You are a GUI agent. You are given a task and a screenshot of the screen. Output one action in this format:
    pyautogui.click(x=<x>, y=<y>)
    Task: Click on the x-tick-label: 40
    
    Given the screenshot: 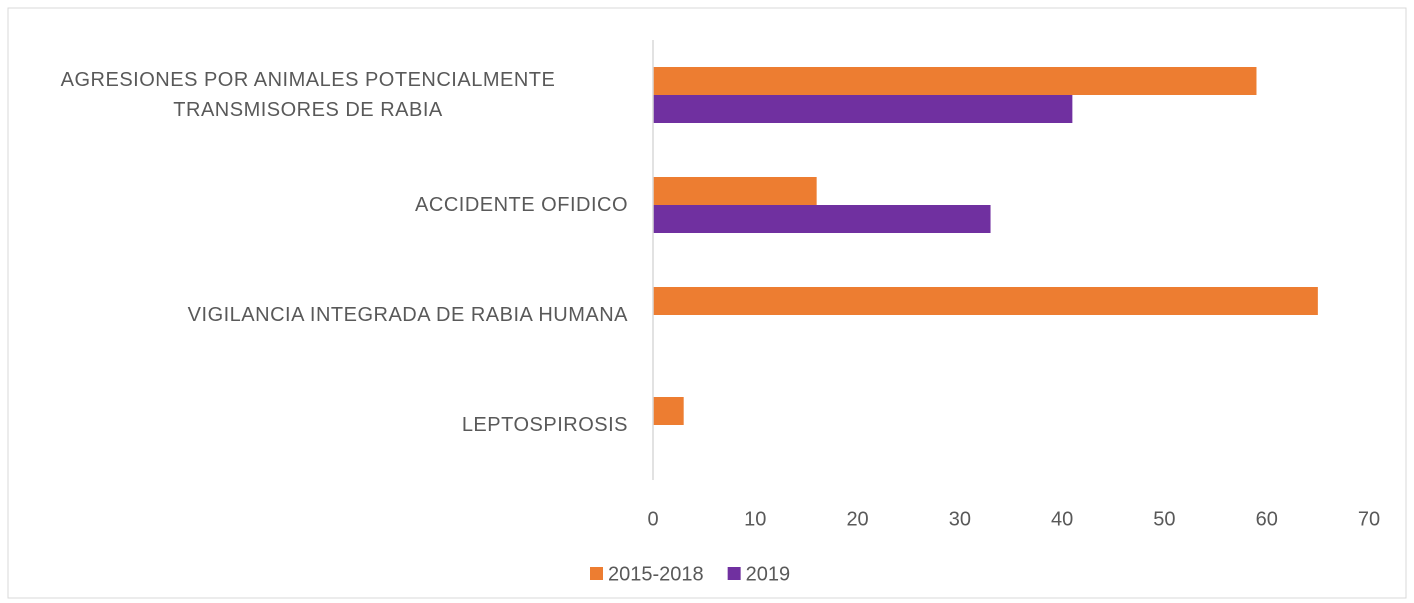 What is the action you would take?
    pyautogui.click(x=1062, y=519)
    